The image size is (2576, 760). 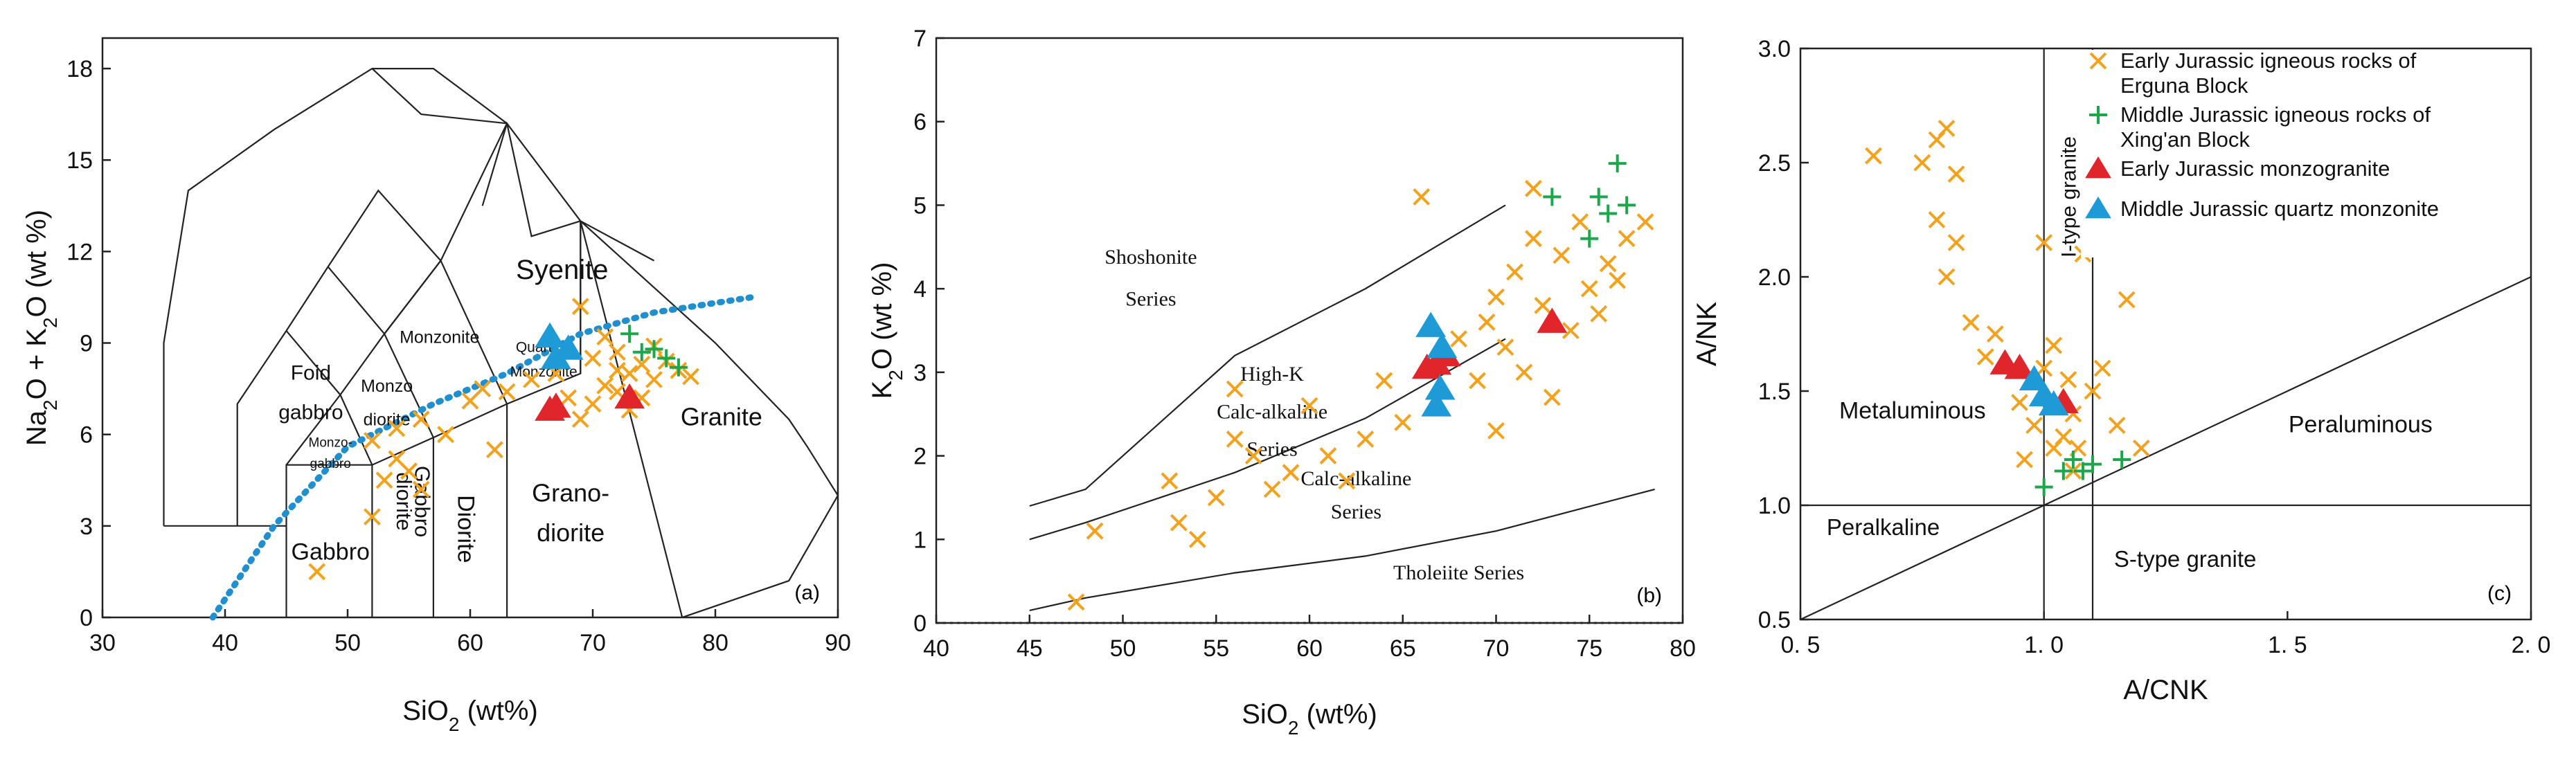 I want to click on y-tick-label: 12, so click(x=79, y=252).